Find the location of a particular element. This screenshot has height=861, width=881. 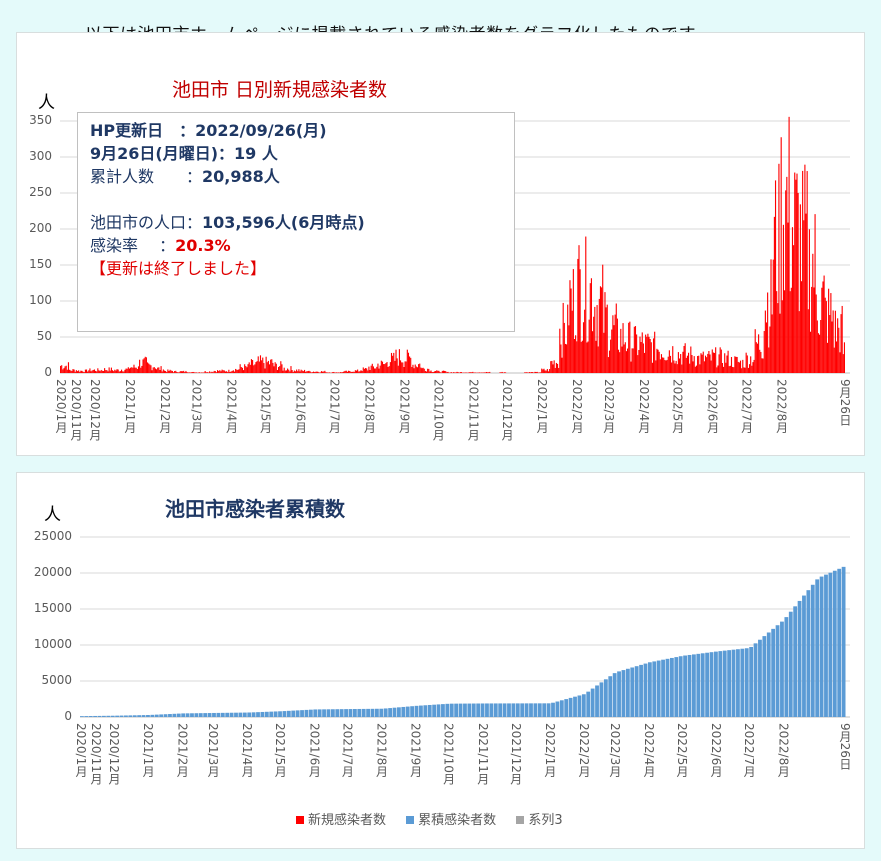

y-tick-label: 0 is located at coordinates (68, 716).